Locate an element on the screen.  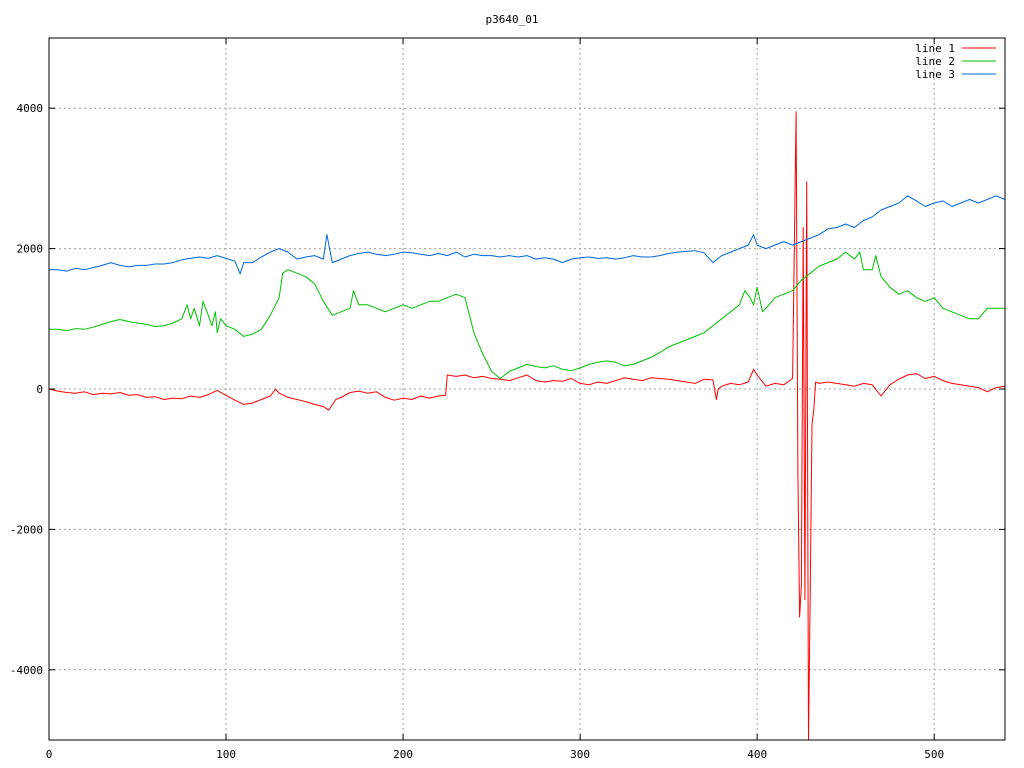
x-tick-label: 400 is located at coordinates (757, 754).